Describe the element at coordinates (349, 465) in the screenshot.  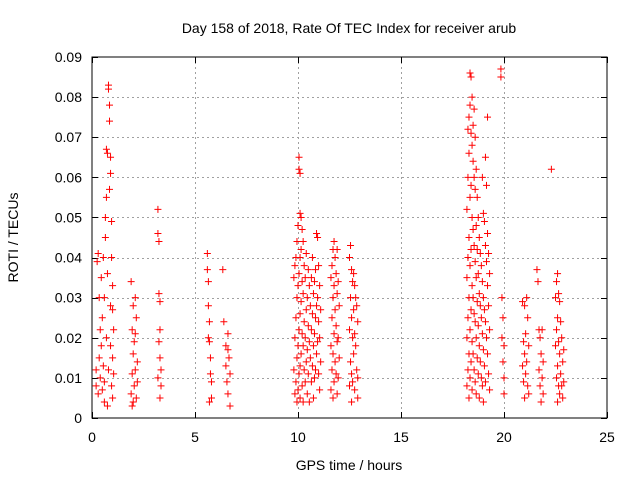
I see `x-axis-label: GPS time / hours` at that location.